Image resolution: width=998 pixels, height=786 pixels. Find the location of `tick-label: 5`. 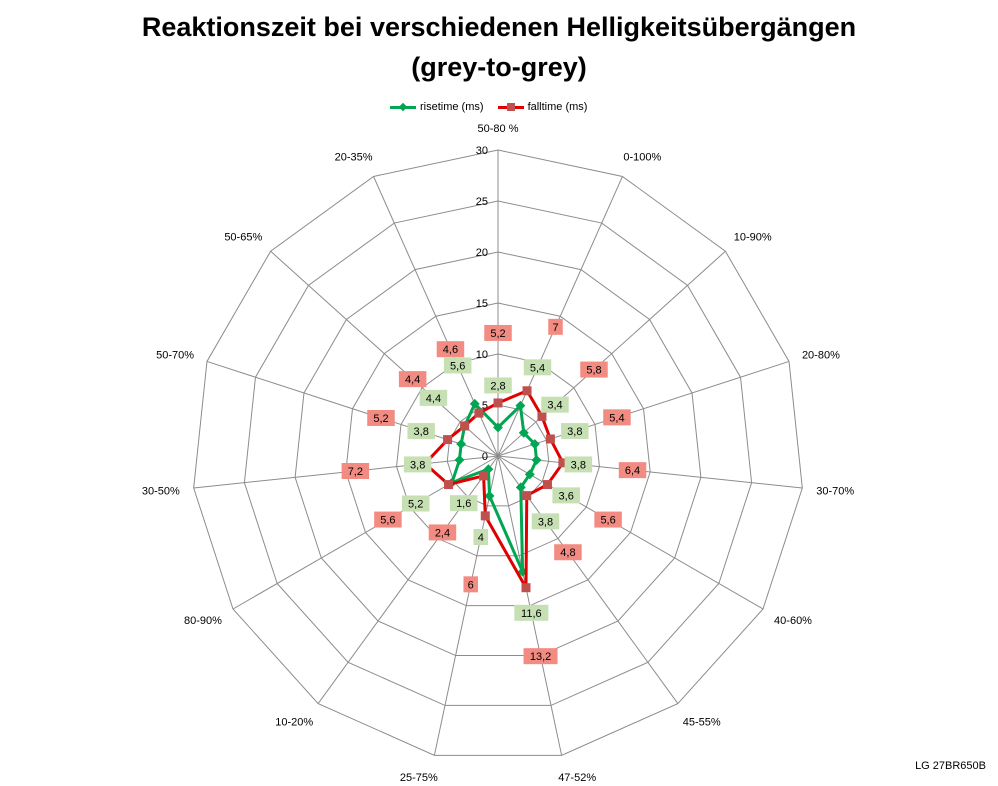

tick-label: 5 is located at coordinates (485, 406).